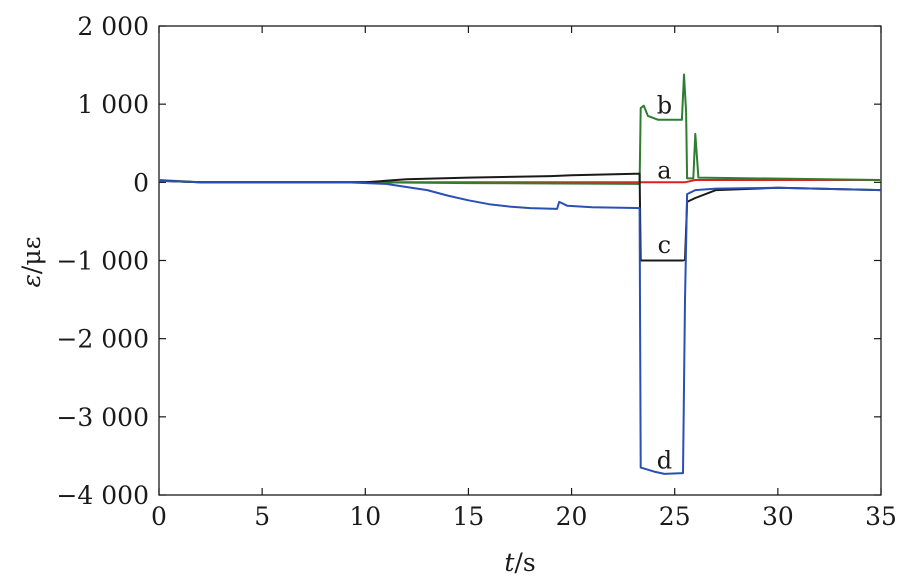 The width and height of the screenshot is (908, 584). I want to click on x-tick-labels: 0 5 10 15 20 25 30 35, so click(524, 516).